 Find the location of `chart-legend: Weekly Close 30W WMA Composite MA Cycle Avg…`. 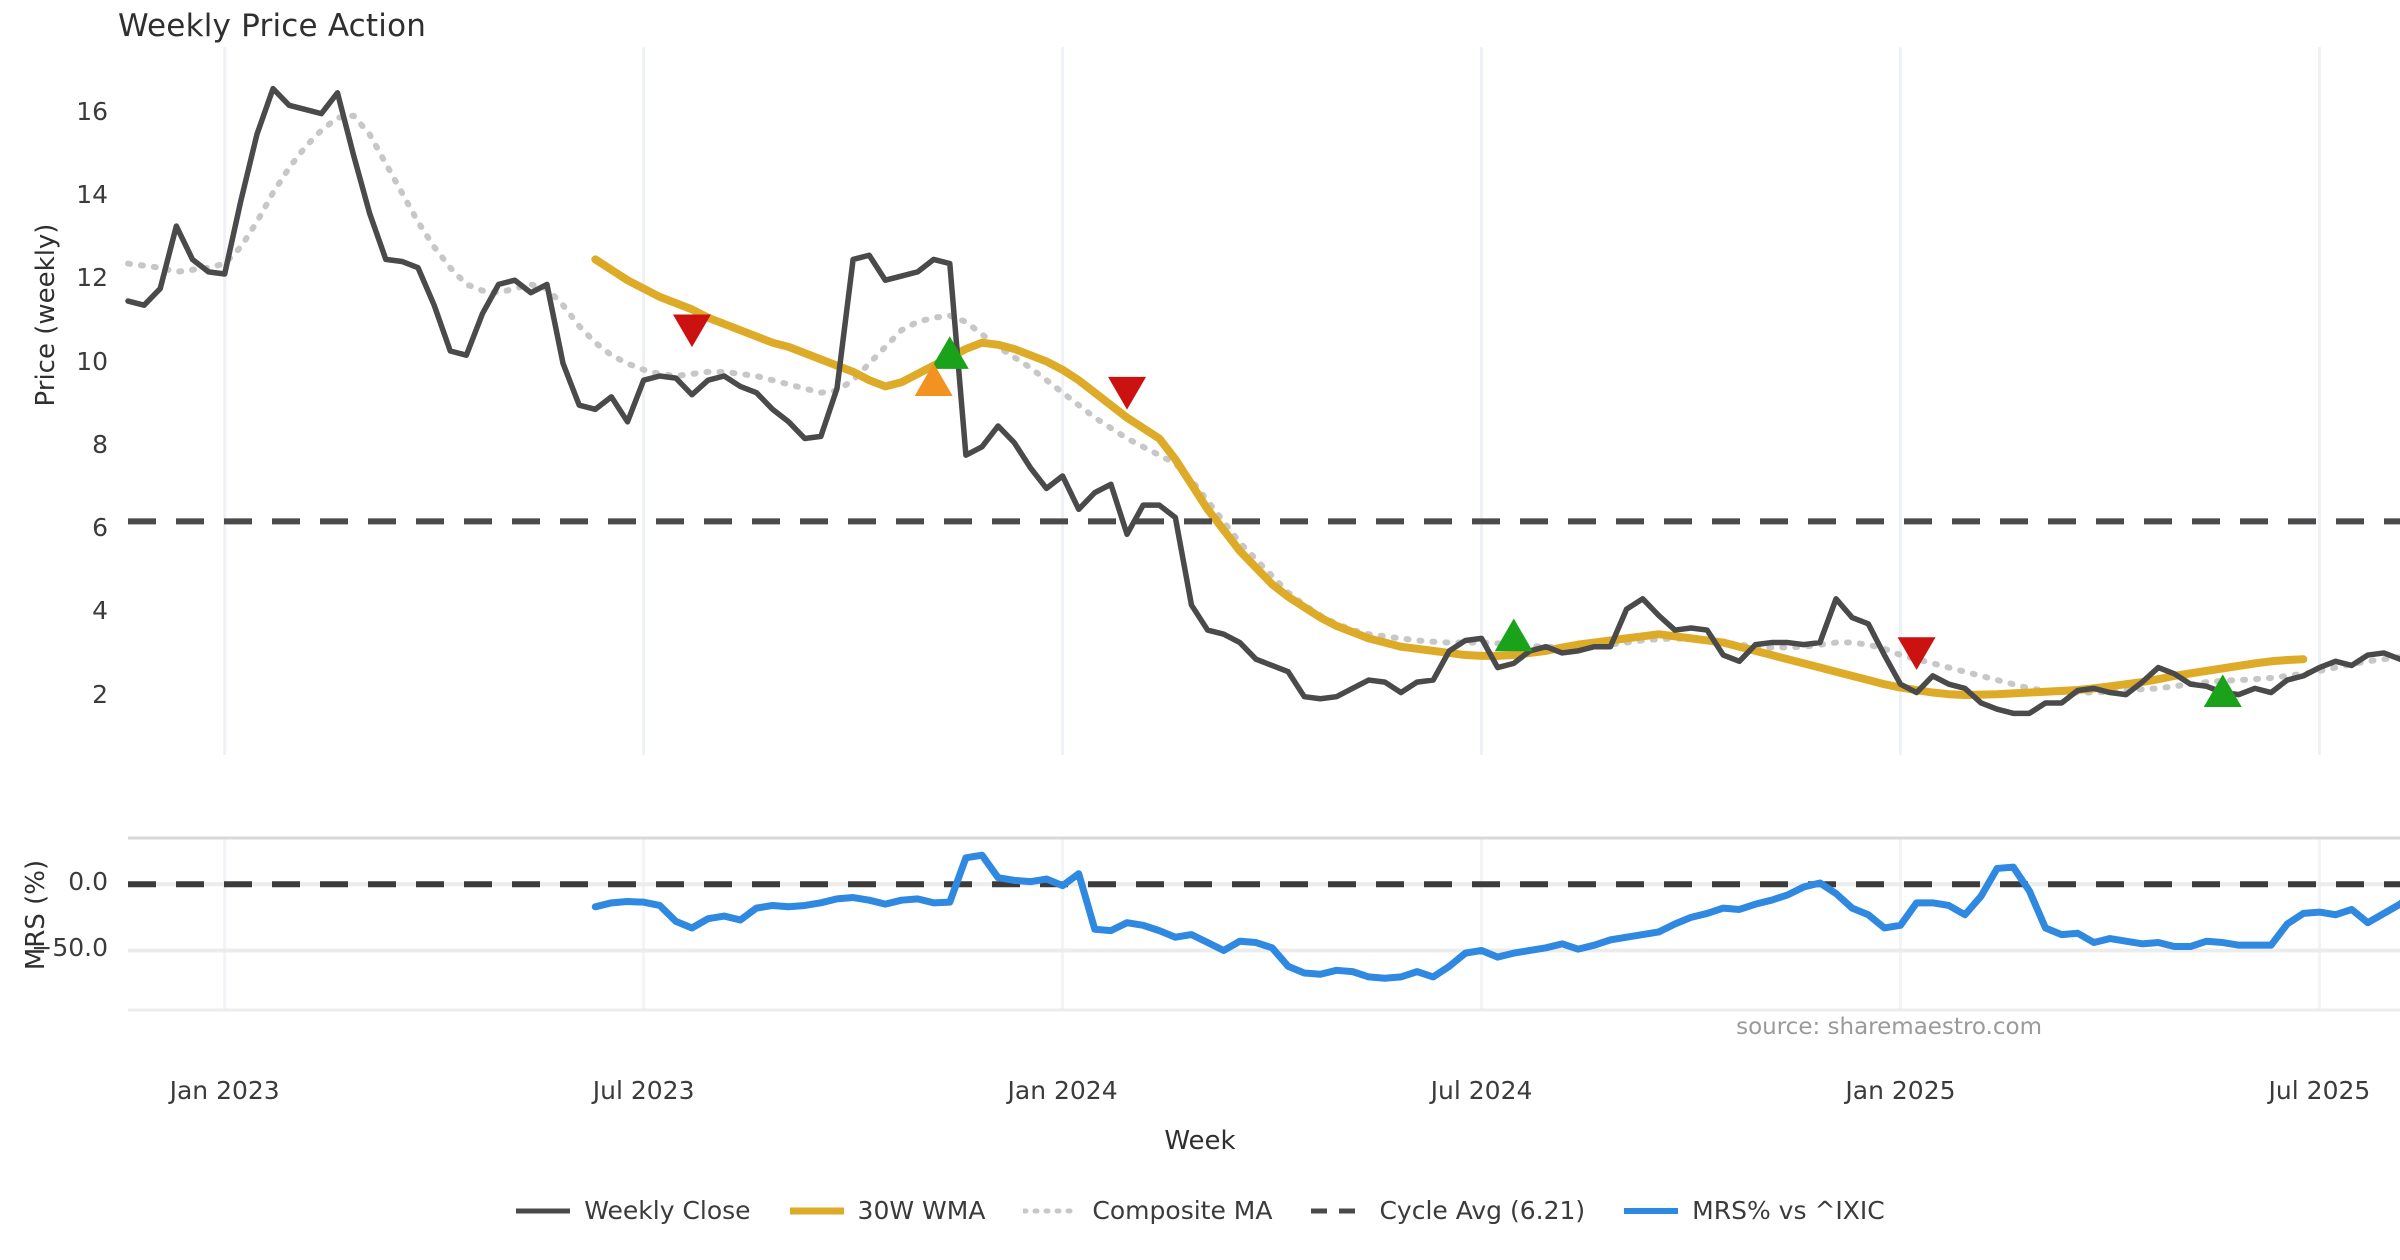

chart-legend: Weekly Close 30W WMA Composite MA Cycle Avg… is located at coordinates (1200, 1210).